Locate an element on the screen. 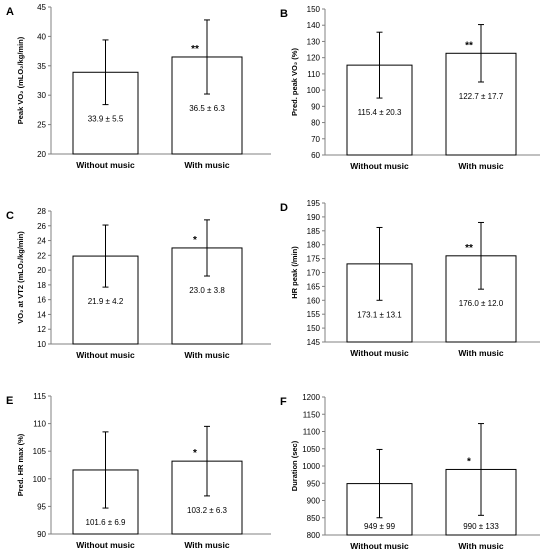 This screenshot has height=555, width=550. y-tick-label: 155 is located at coordinates (314, 314).